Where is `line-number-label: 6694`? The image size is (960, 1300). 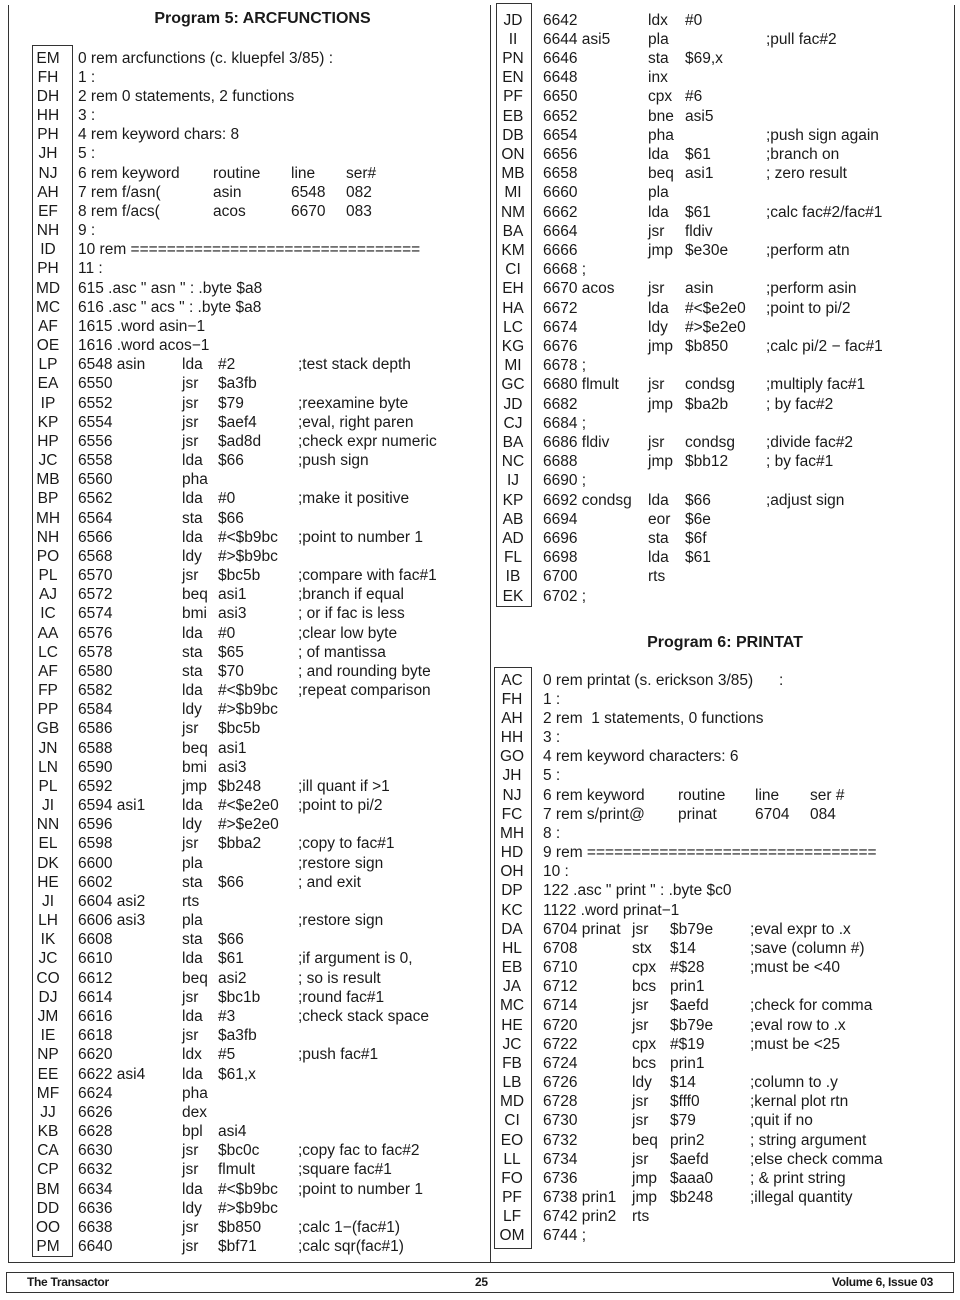
line-number-label: 6694 is located at coordinates (560, 519).